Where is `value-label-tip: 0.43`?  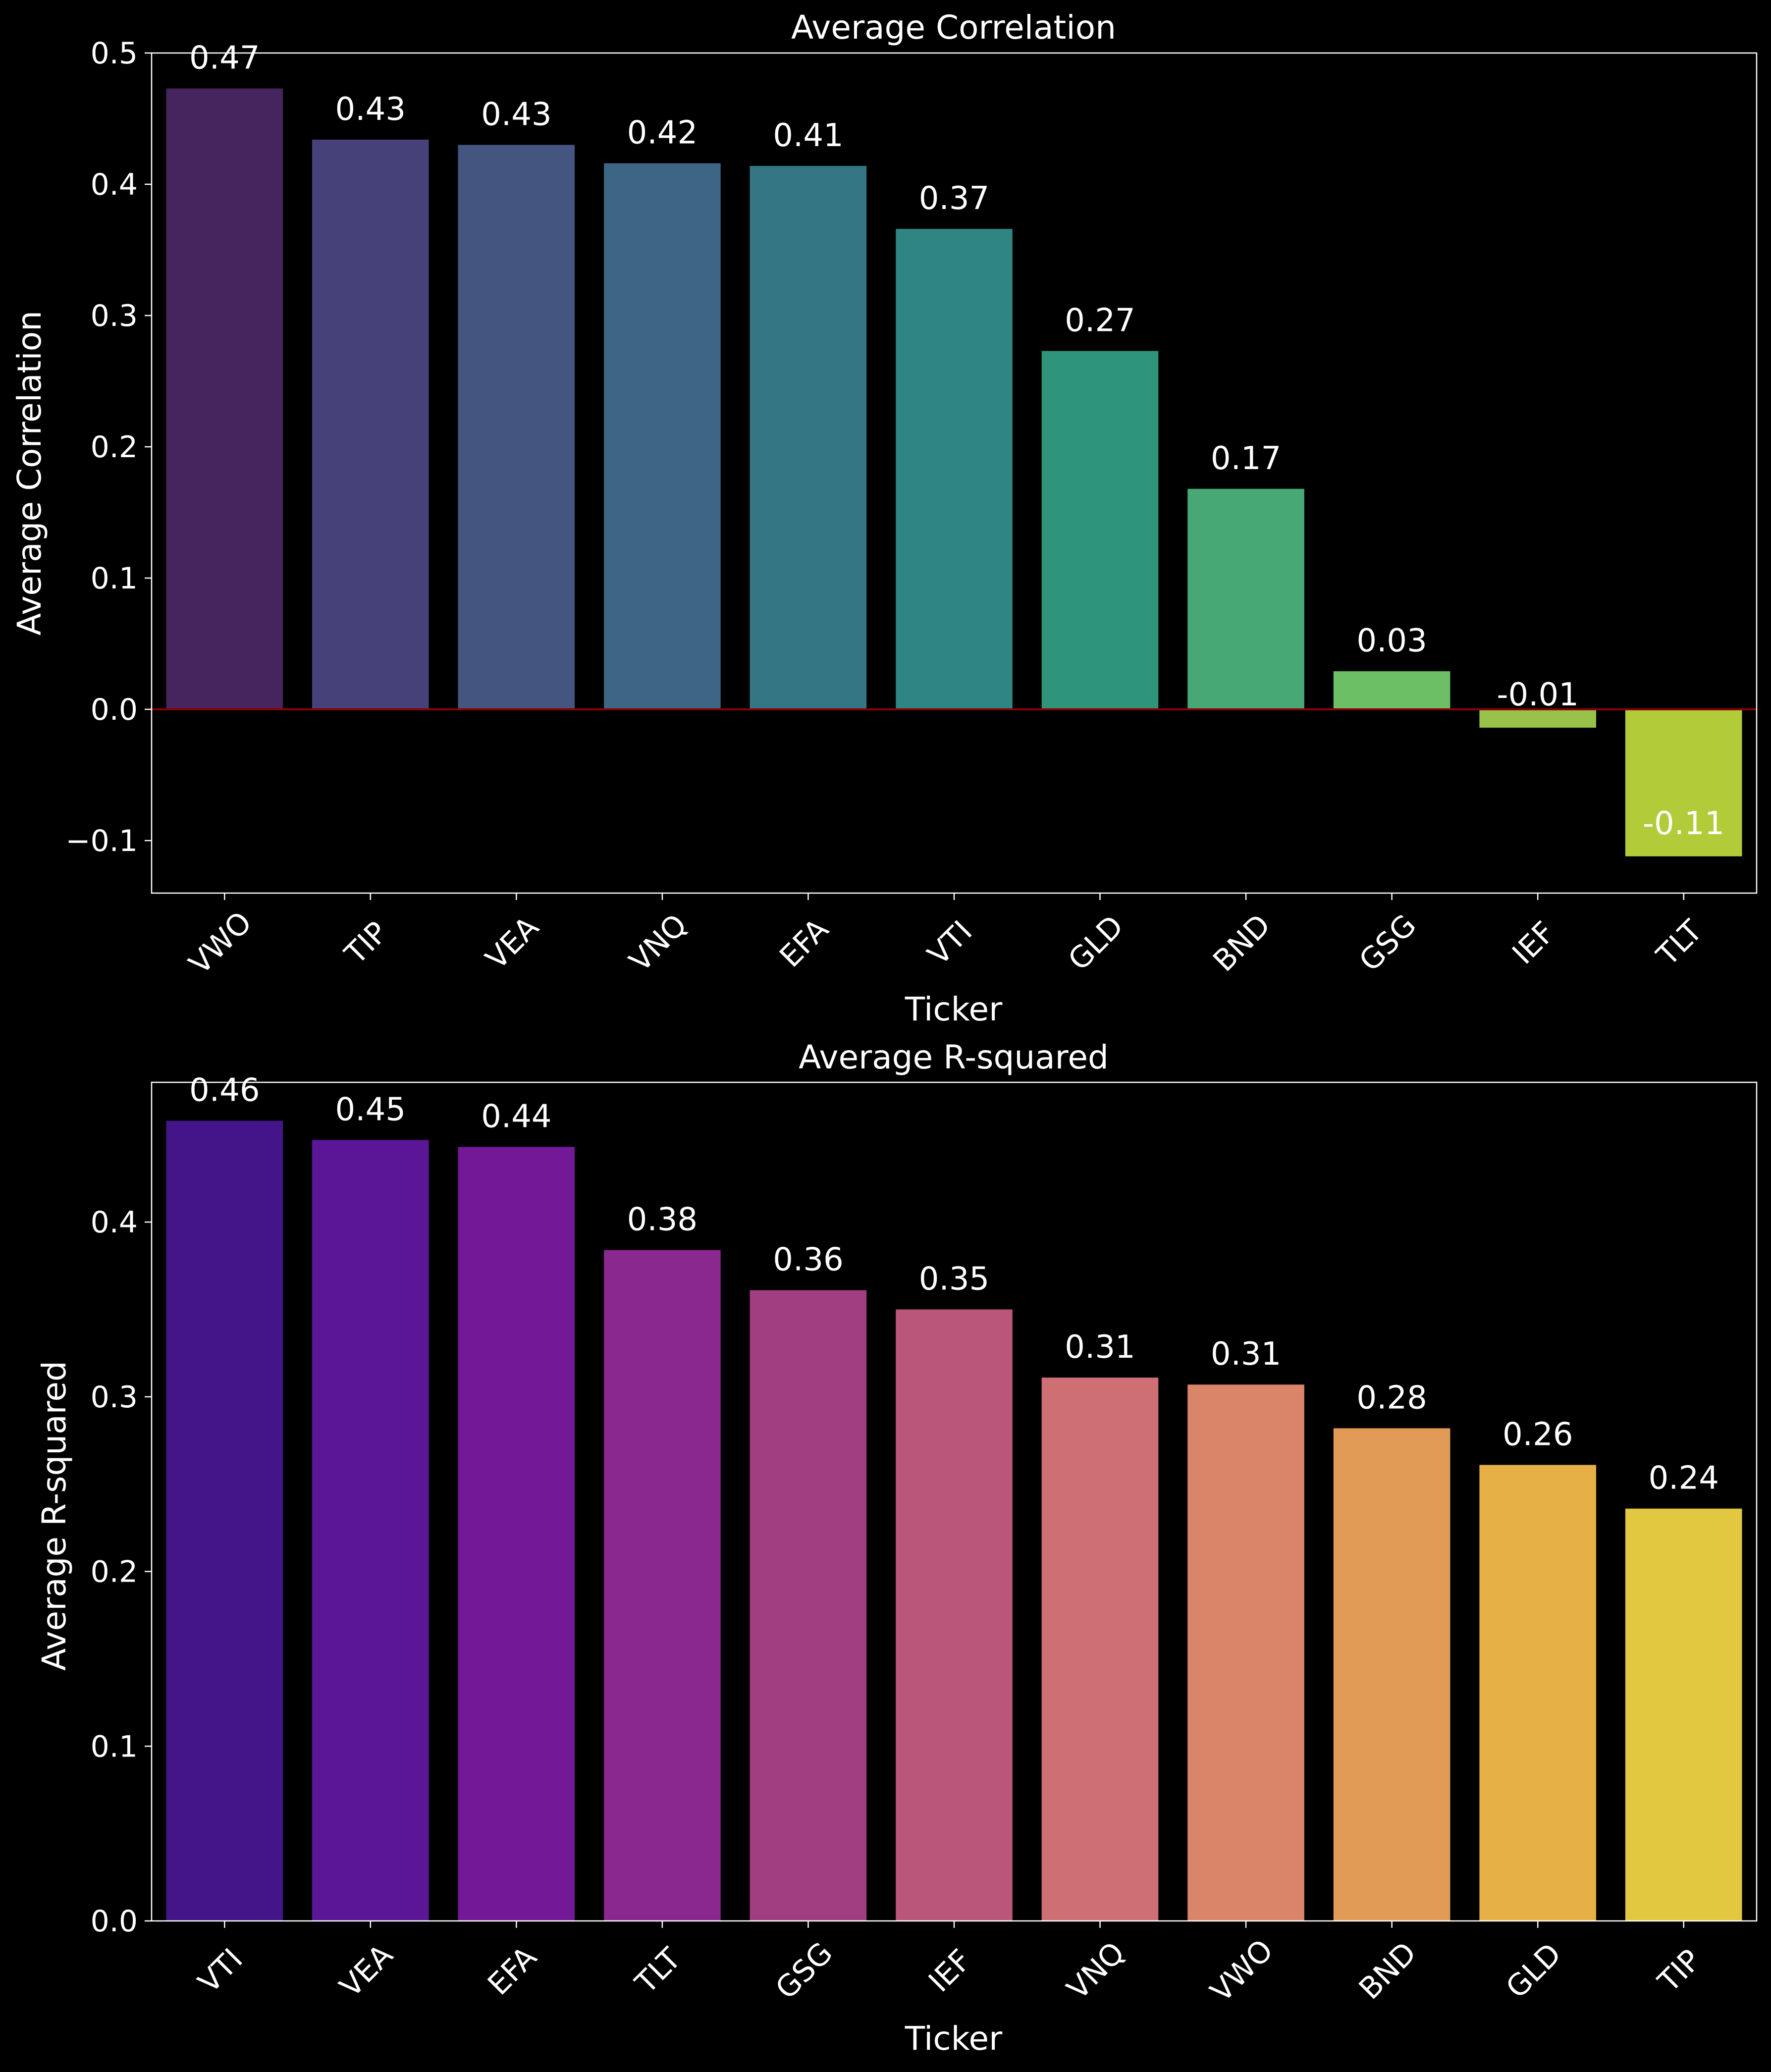 value-label-tip: 0.43 is located at coordinates (370, 110).